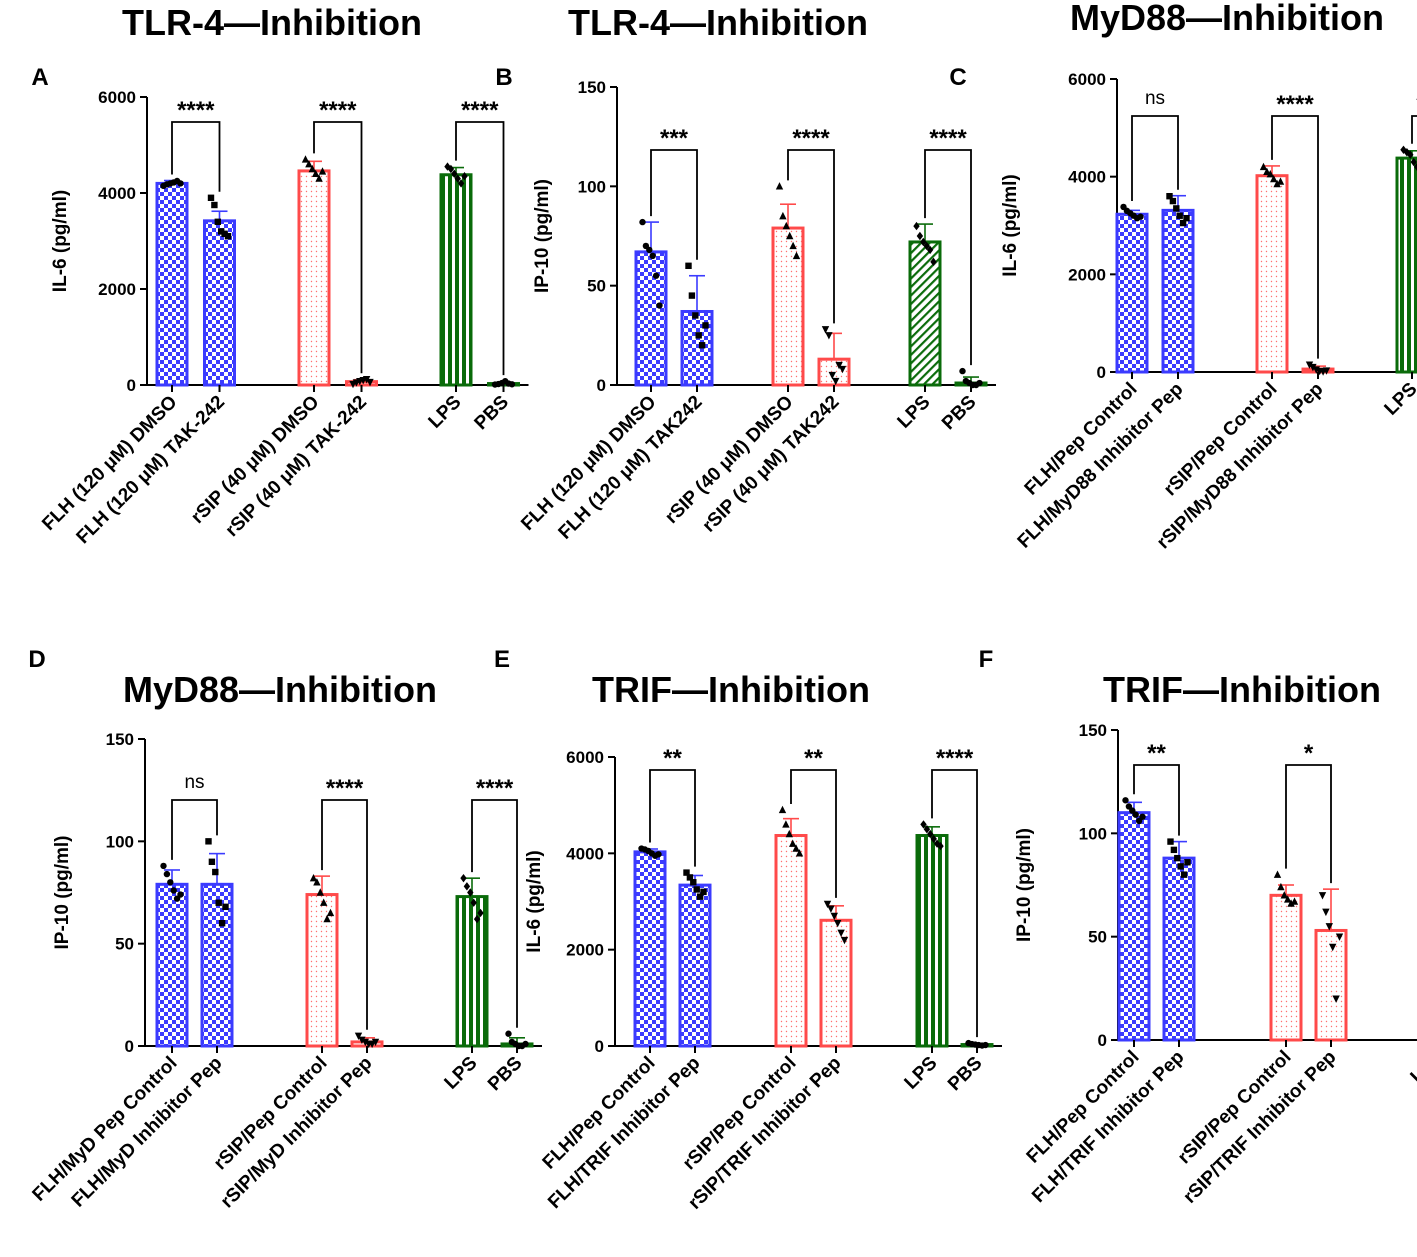  Describe the element at coordinates (1227, 19) in the screenshot. I see `chart-title: MyD88—Inhibition` at that location.